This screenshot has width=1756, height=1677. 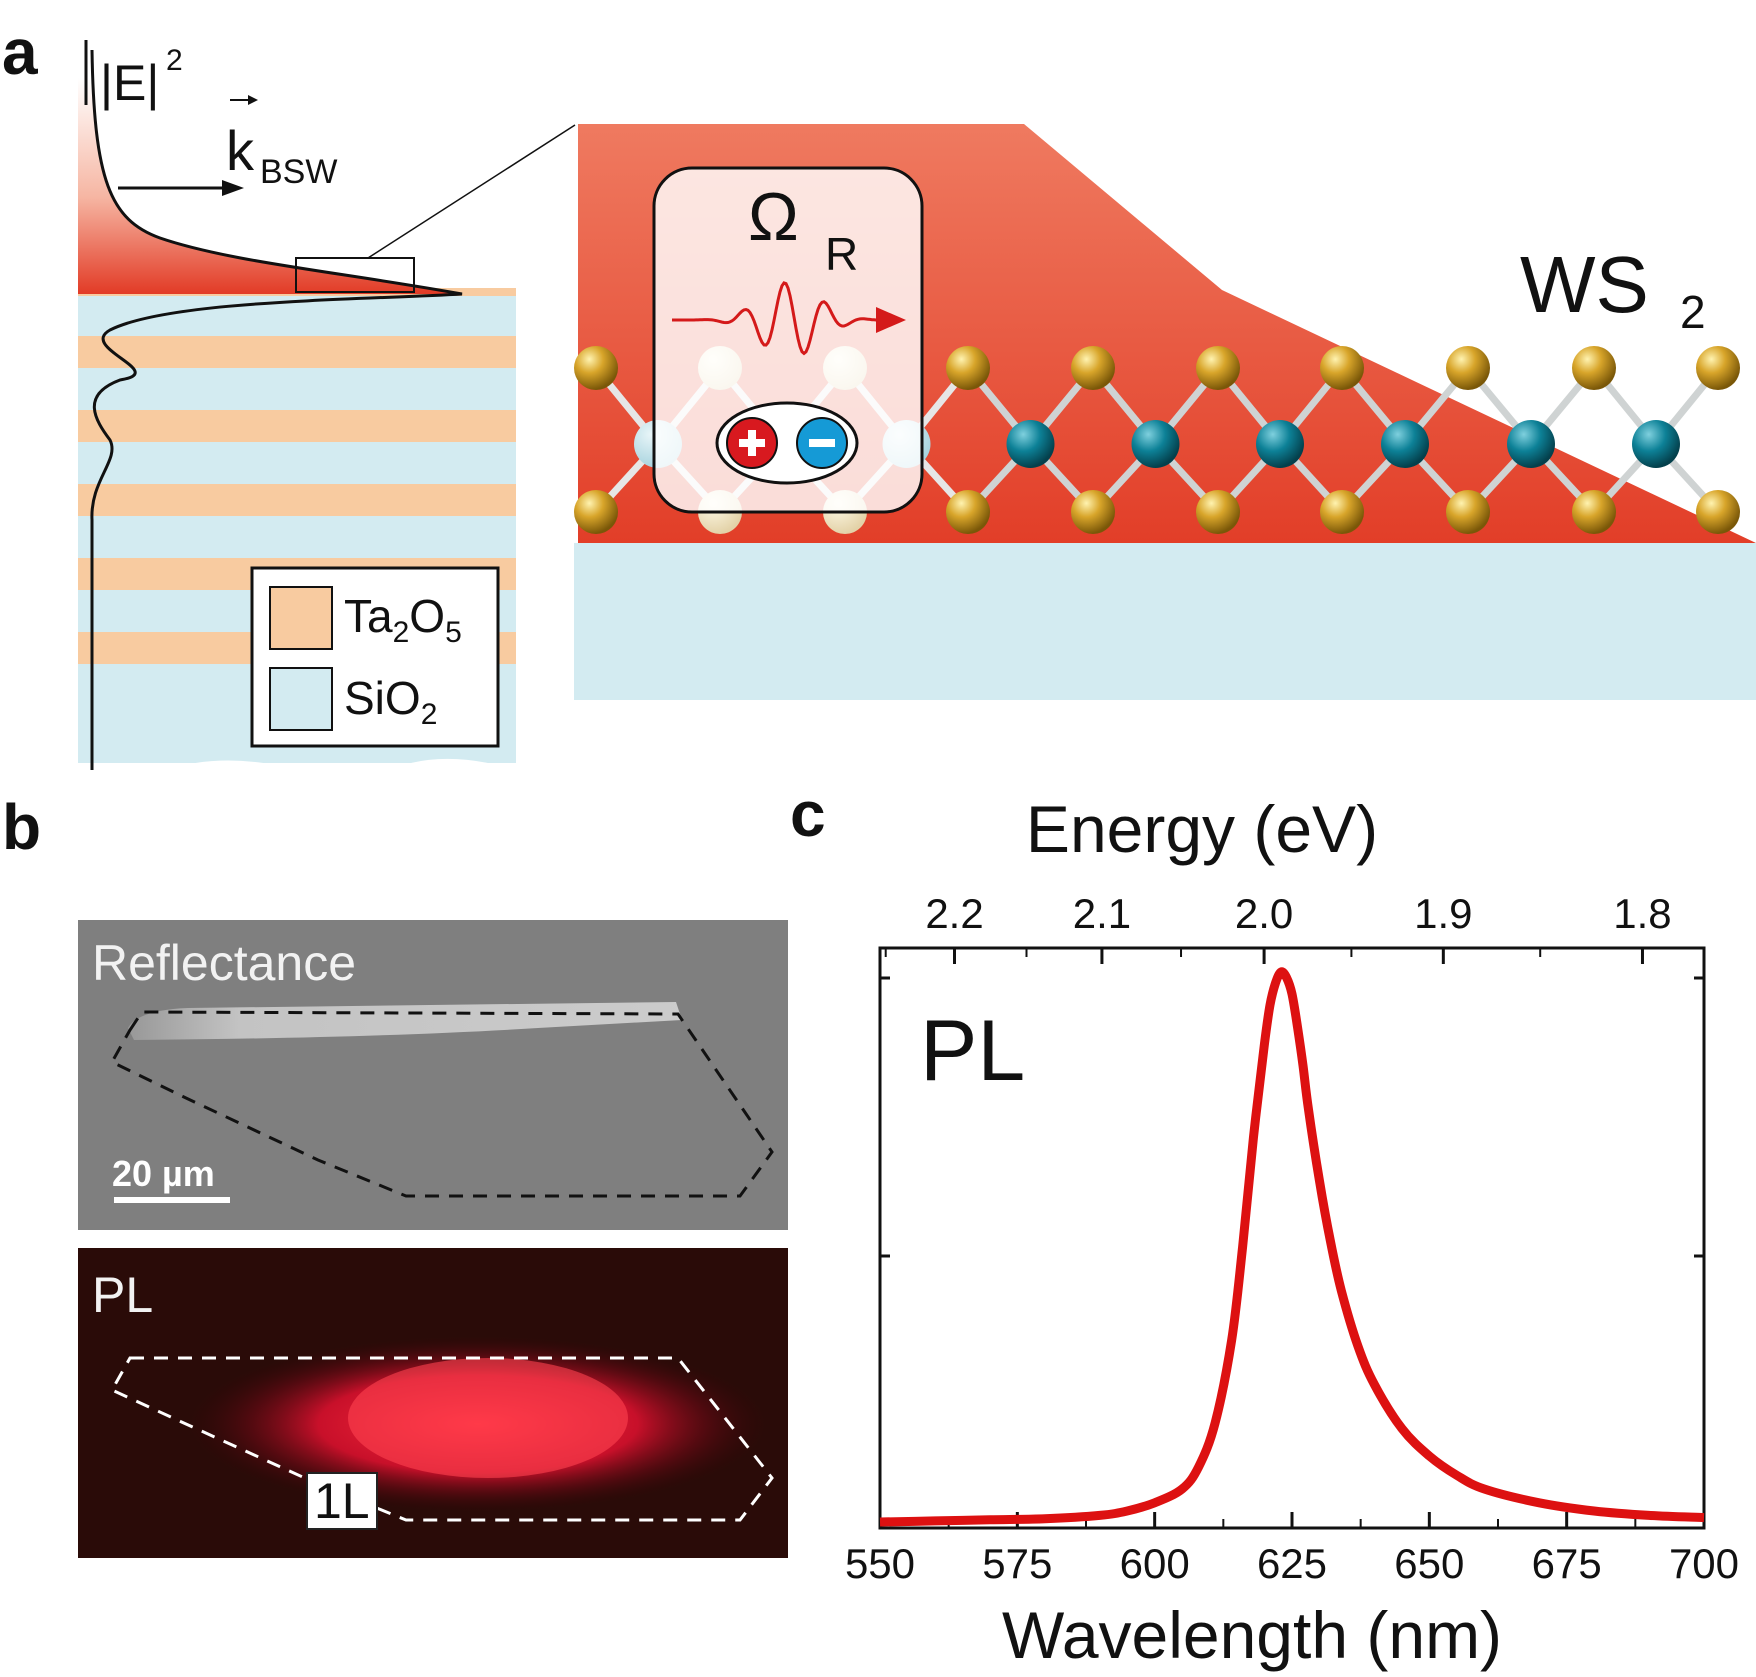 What do you see at coordinates (240, 150) in the screenshot?
I see `k-label: k` at bounding box center [240, 150].